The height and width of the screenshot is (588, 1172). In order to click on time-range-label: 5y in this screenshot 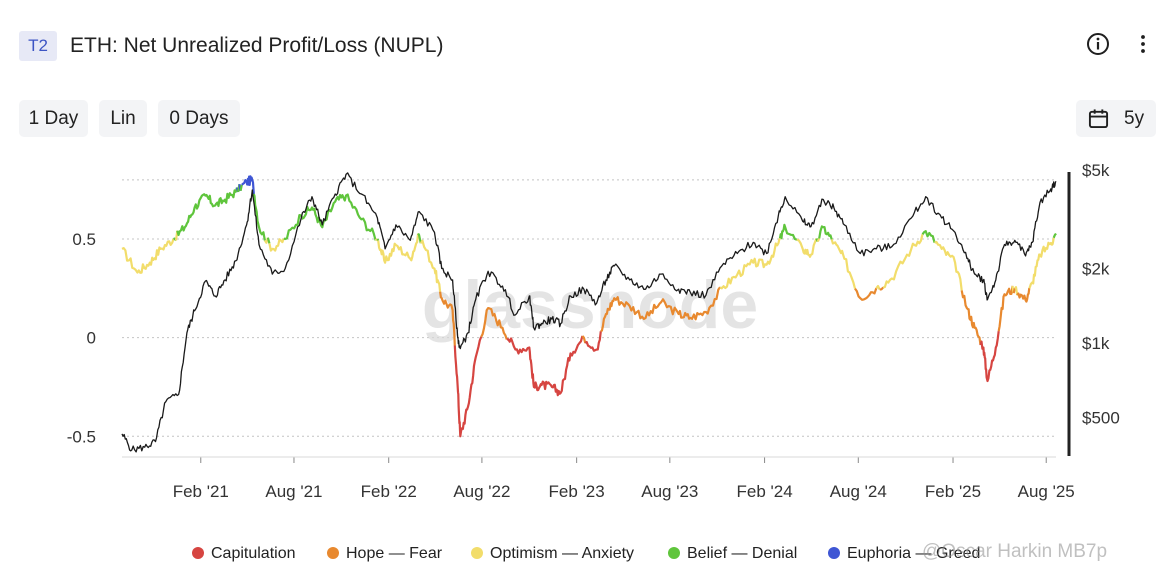, I will do `click(1134, 118)`.